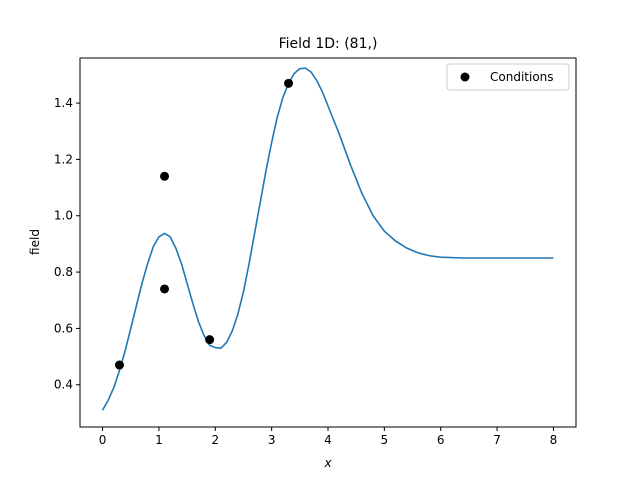 The image size is (640, 480). I want to click on chart-title: Field 1D: (81,), so click(328, 44).